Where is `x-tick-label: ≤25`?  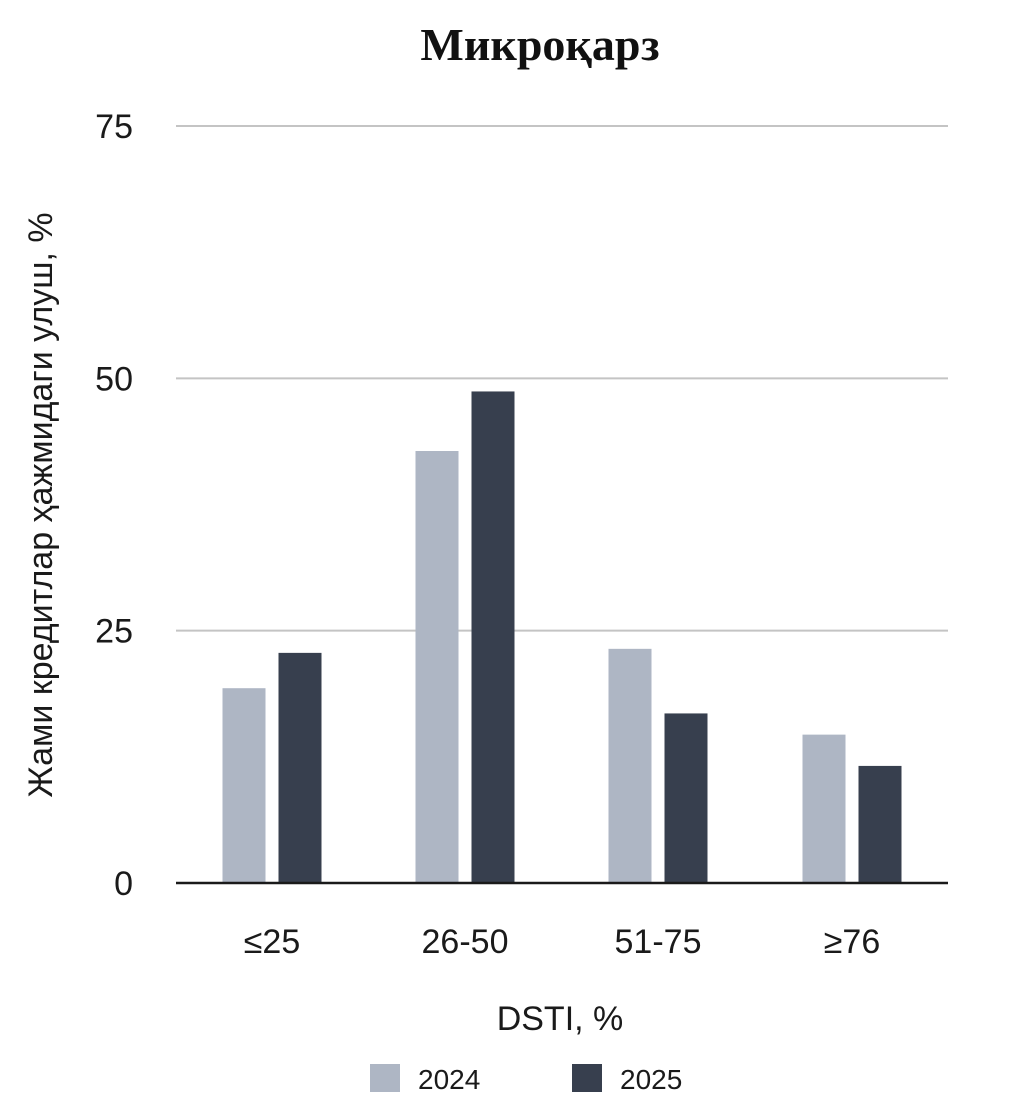
x-tick-label: ≤25 is located at coordinates (272, 942).